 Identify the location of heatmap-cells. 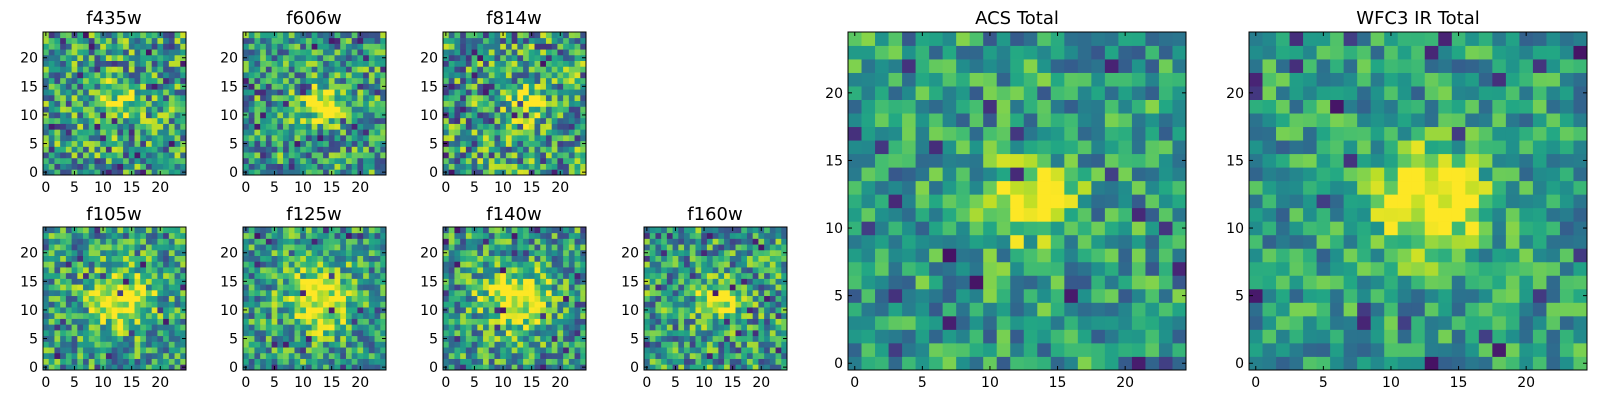
(115, 104).